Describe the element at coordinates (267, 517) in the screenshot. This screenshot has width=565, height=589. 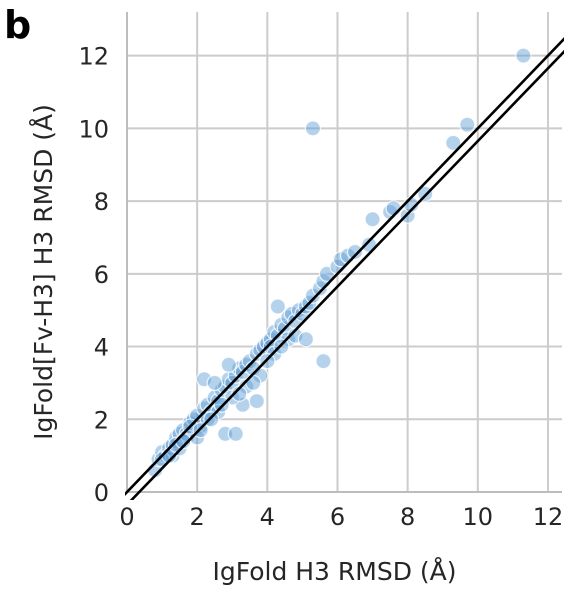
I see `x-tick-label: 4` at that location.